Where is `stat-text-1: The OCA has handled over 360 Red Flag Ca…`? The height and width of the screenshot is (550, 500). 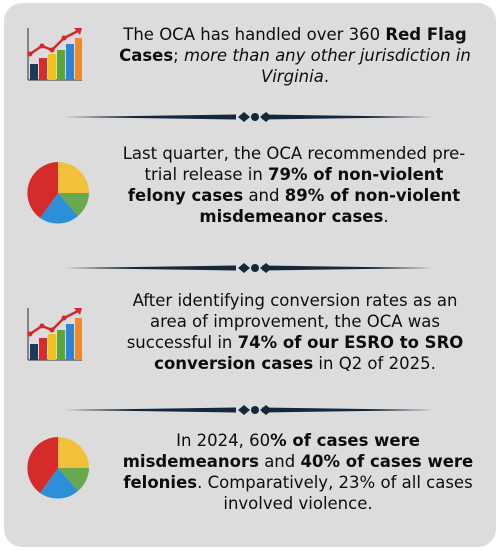
stat-text-1: The OCA has handled over 360 Red Flag Ca… is located at coordinates (295, 55).